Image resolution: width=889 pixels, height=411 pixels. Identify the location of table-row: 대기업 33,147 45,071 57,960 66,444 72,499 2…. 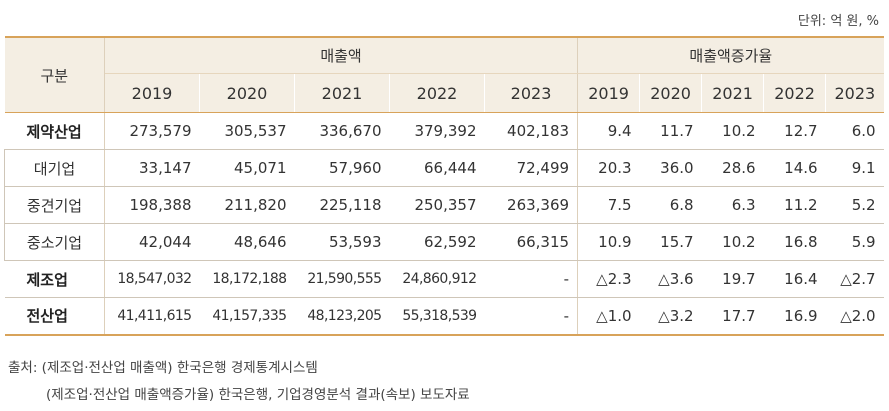
(444, 168).